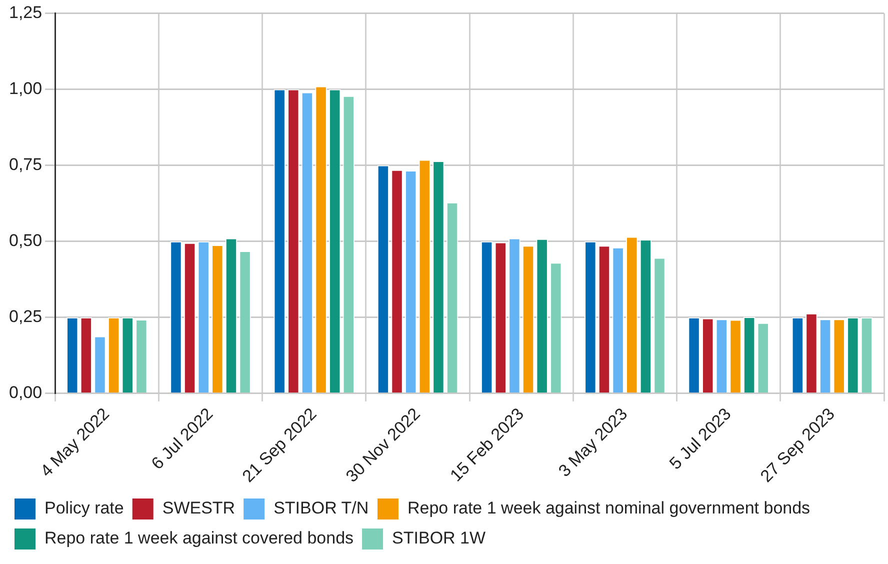 The image size is (888, 564). Describe the element at coordinates (25, 240) in the screenshot. I see `y-tick-label: 0,50` at that location.